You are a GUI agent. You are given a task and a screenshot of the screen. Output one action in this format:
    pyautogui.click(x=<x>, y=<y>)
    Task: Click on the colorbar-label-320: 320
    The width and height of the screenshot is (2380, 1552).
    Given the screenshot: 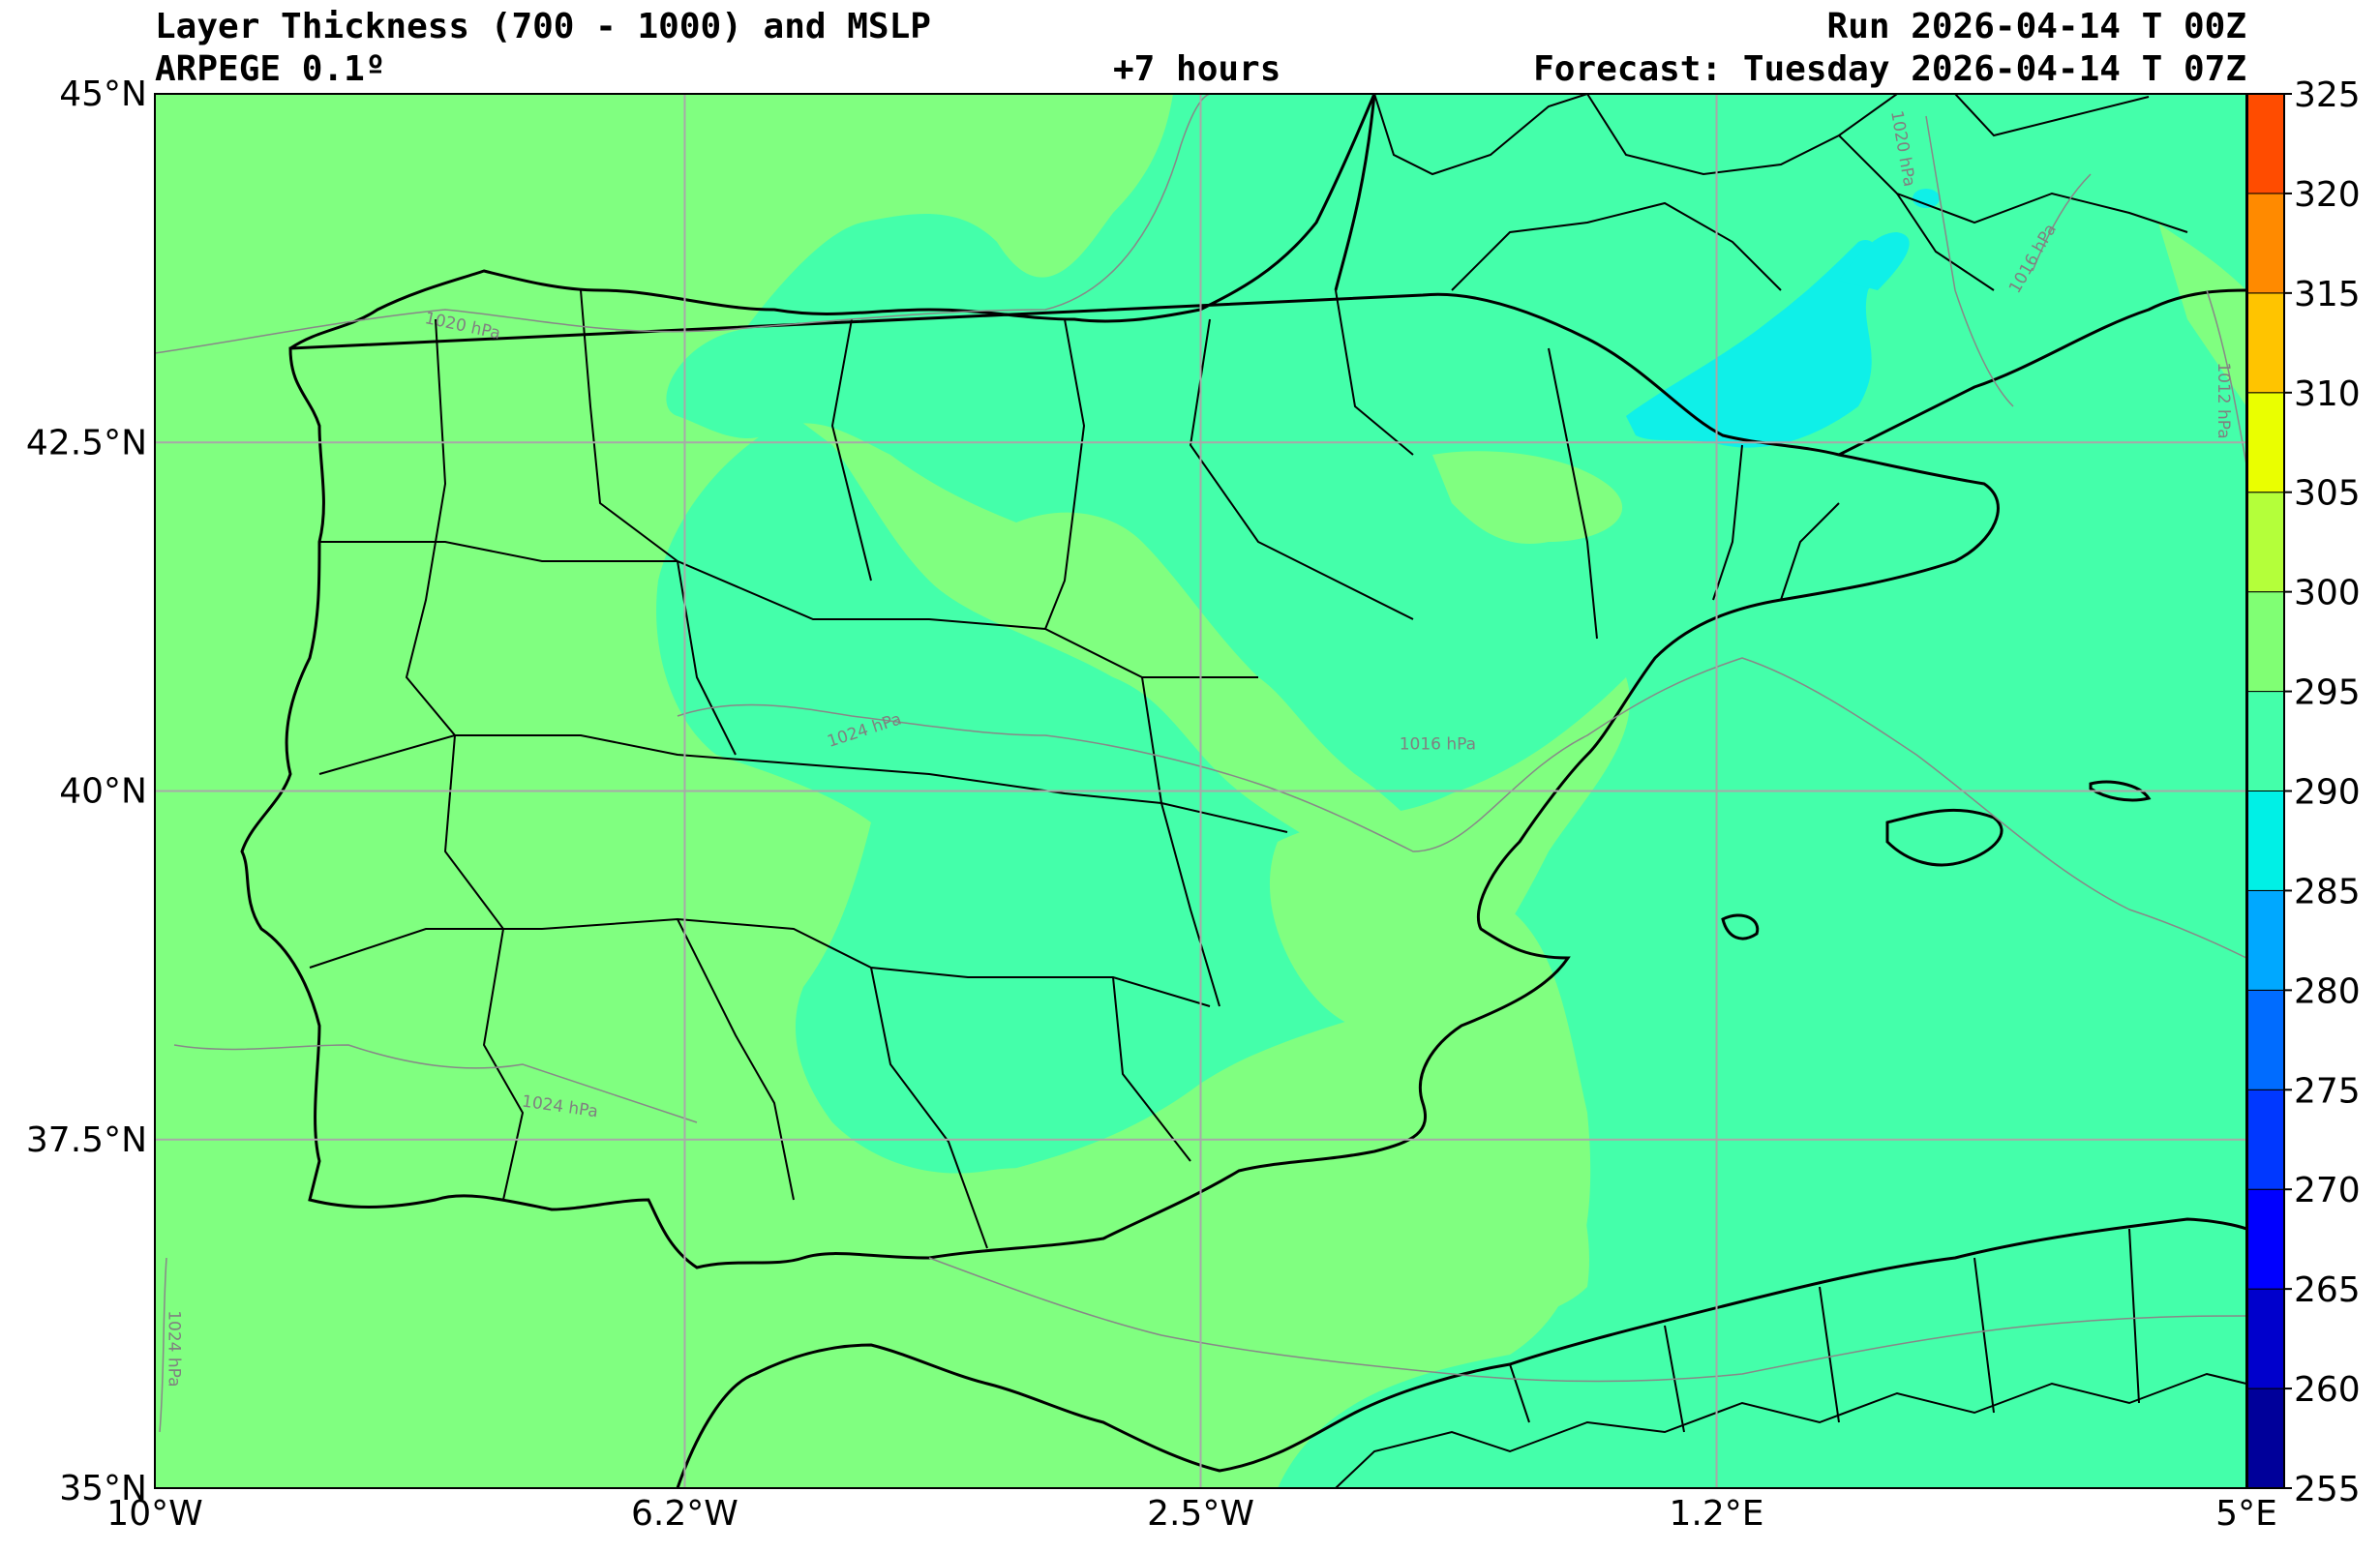 What is the action you would take?
    pyautogui.click(x=2327, y=195)
    